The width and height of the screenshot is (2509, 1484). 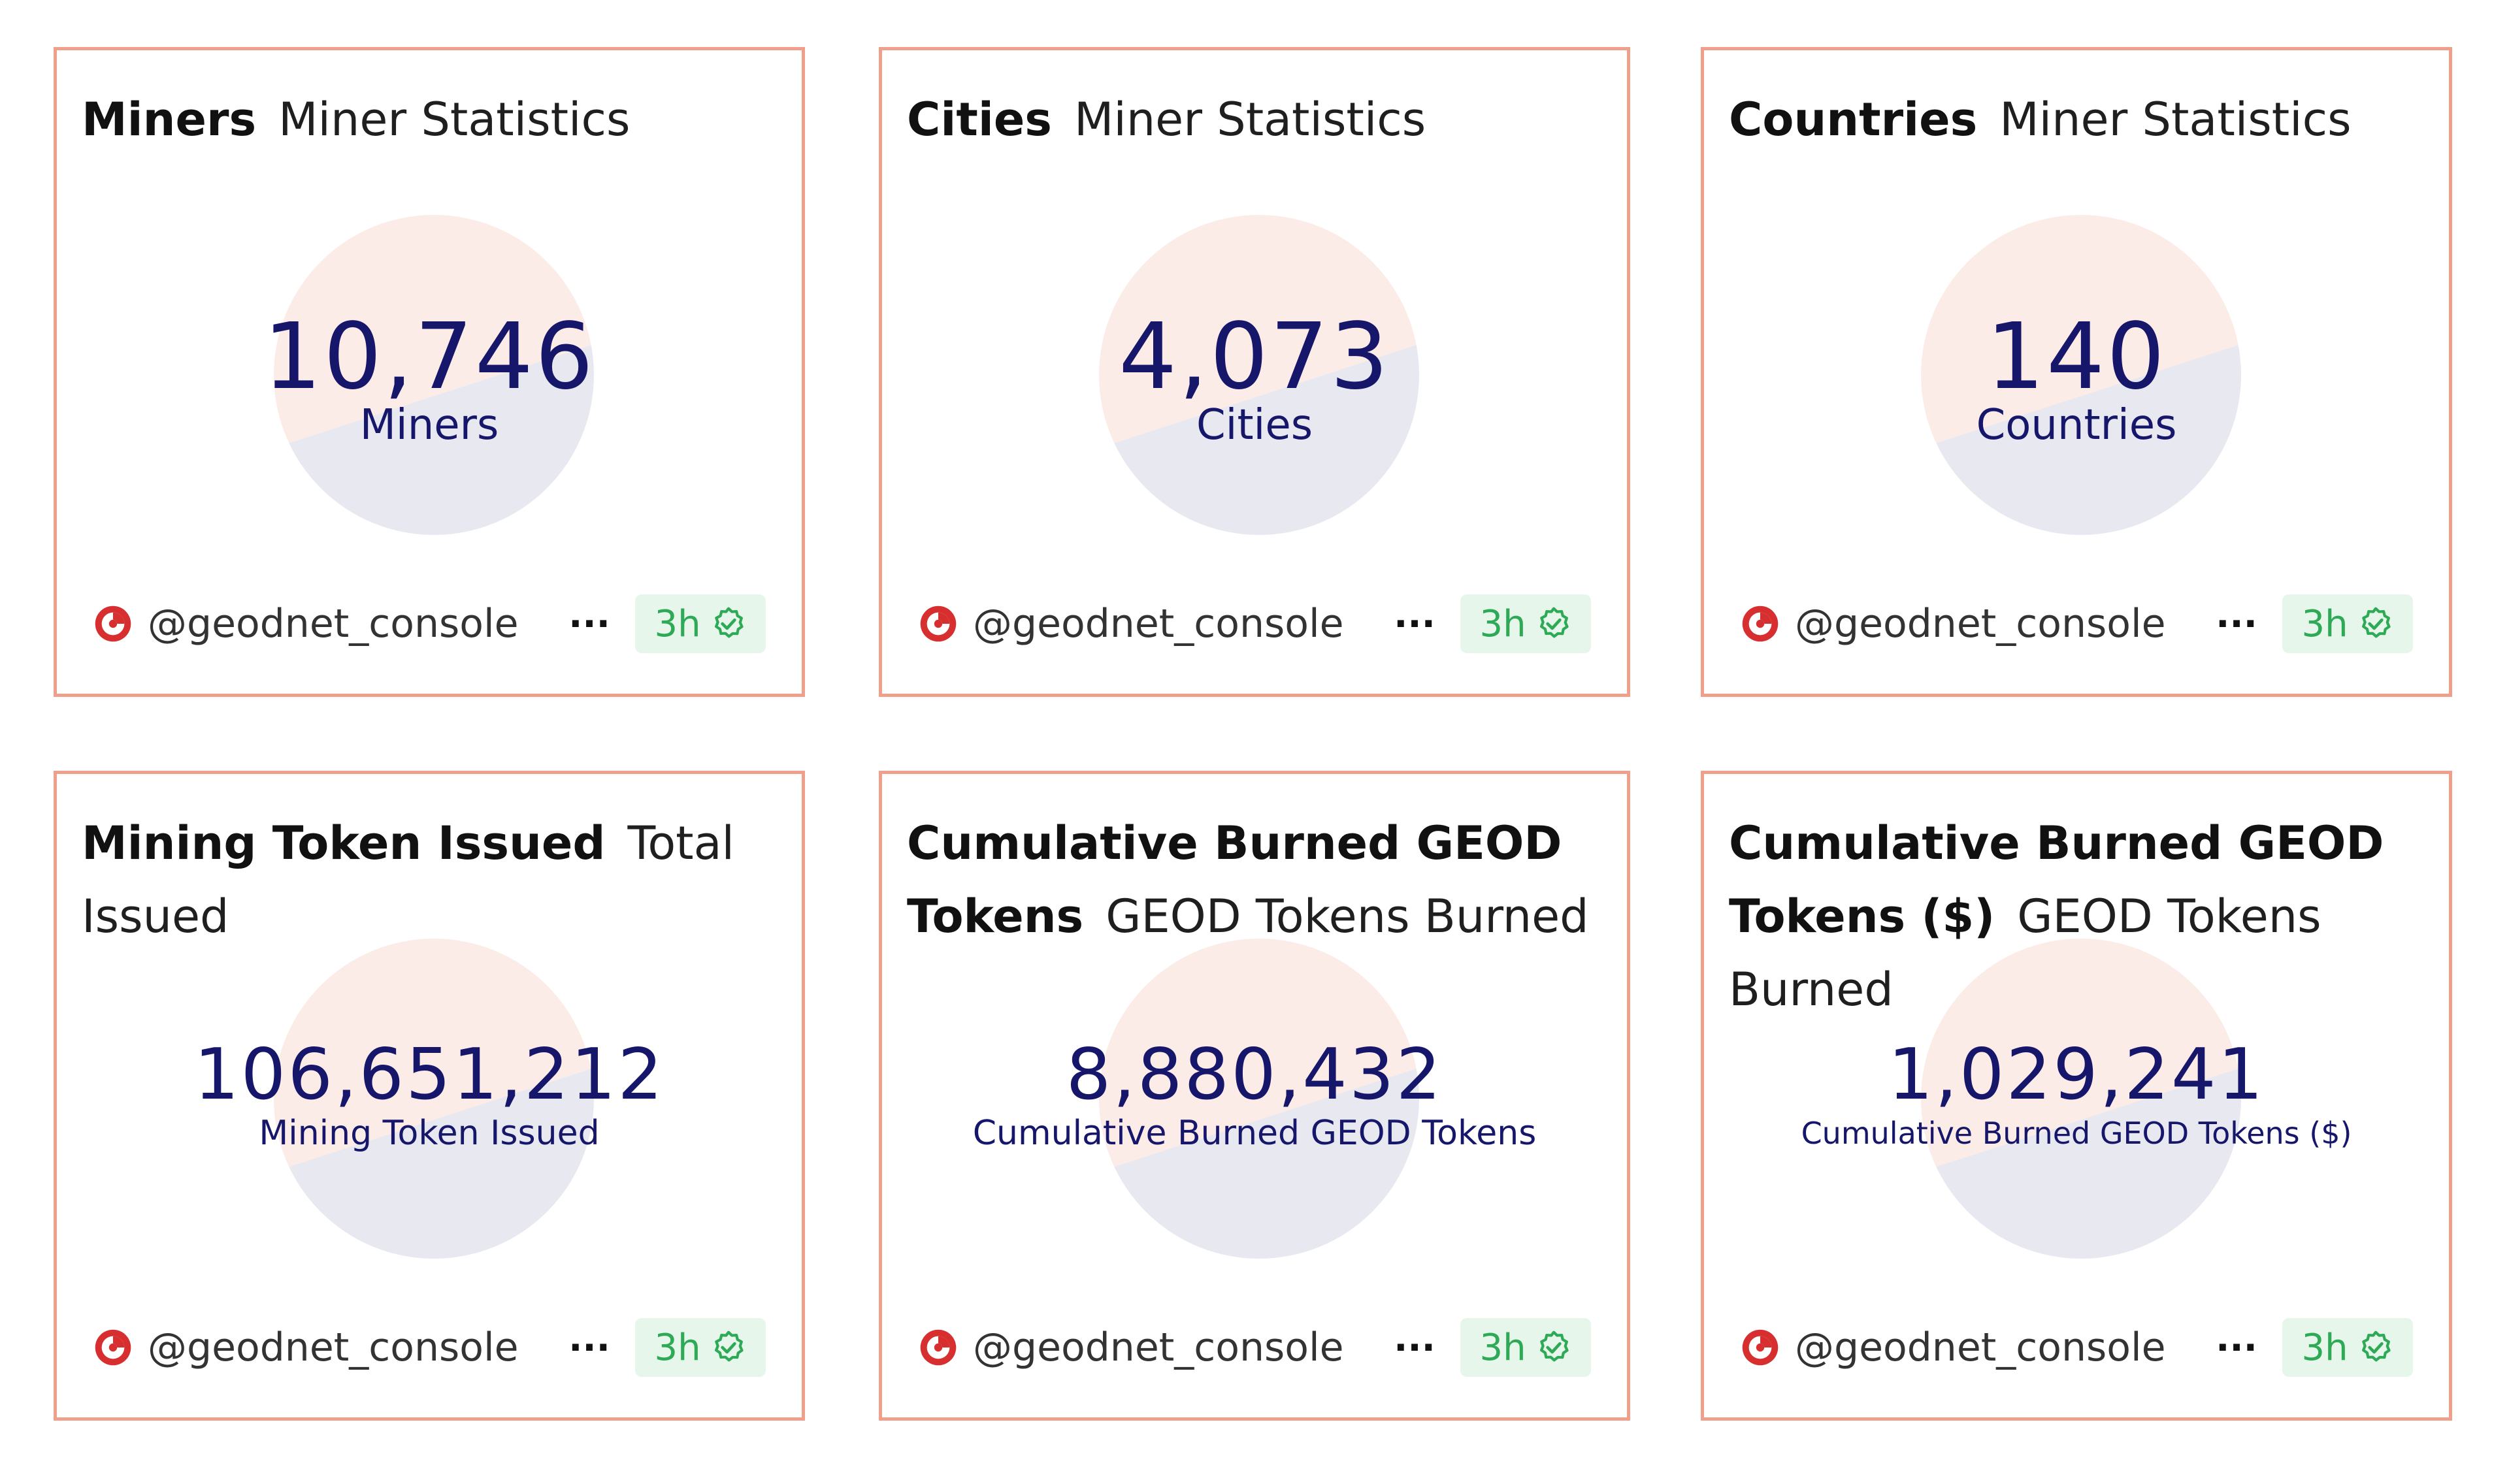 I want to click on metric-value: 140, so click(x=2076, y=357).